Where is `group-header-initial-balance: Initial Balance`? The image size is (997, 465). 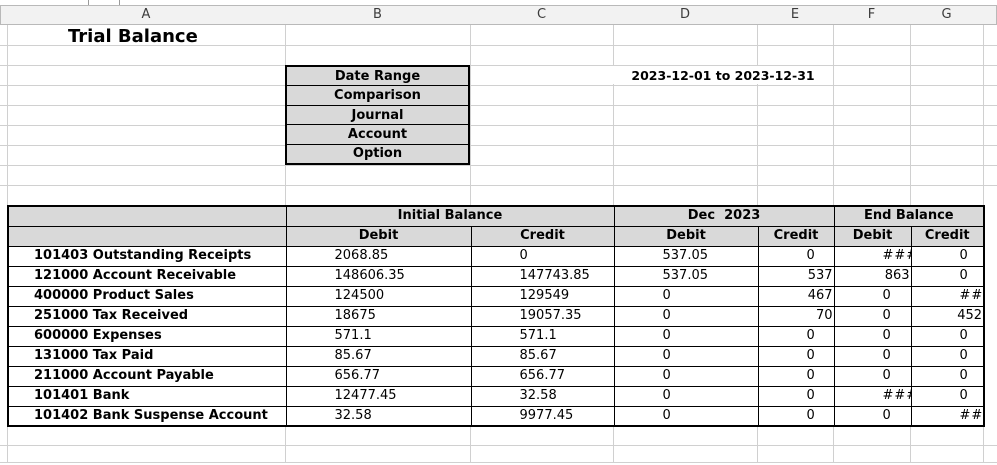 group-header-initial-balance: Initial Balance is located at coordinates (450, 216).